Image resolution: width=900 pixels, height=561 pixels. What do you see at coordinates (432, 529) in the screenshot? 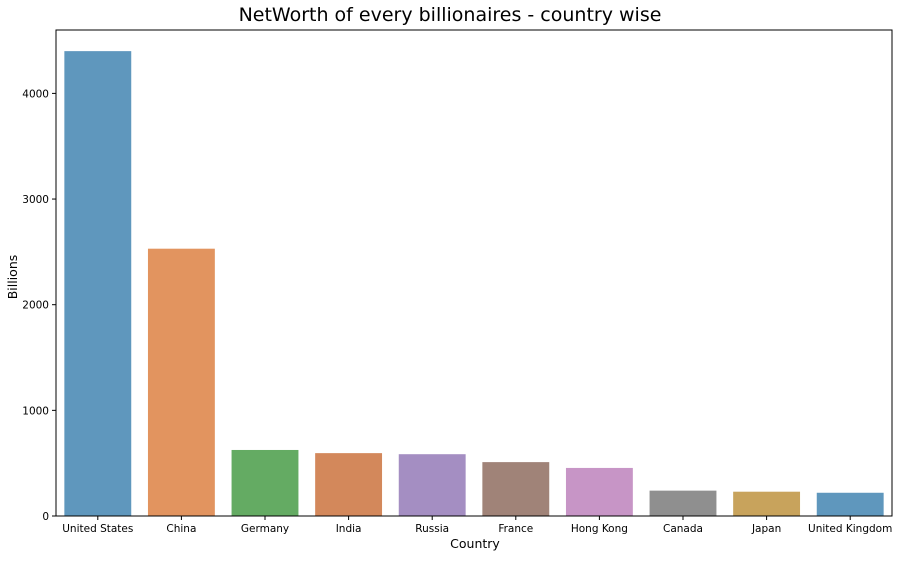
I see `x-tick-label: Russia` at bounding box center [432, 529].